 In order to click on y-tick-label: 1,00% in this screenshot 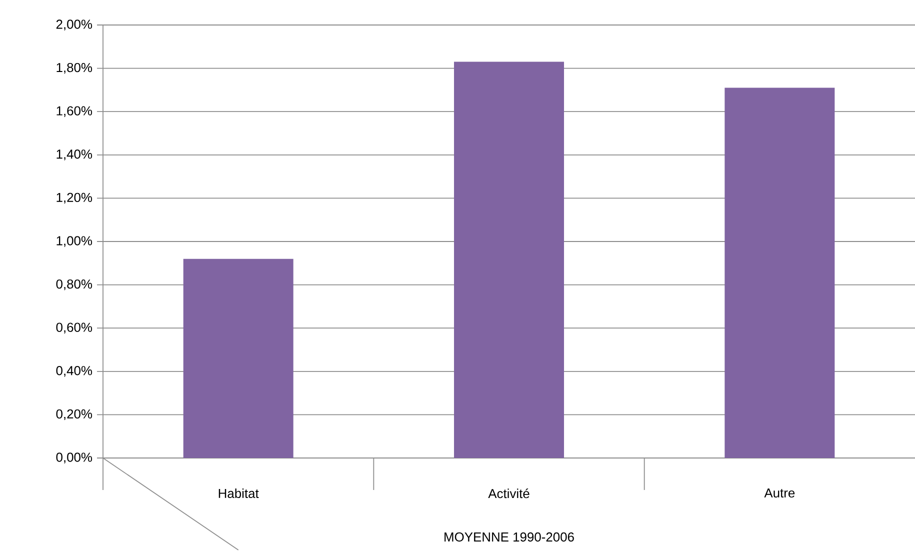, I will do `click(74, 241)`.